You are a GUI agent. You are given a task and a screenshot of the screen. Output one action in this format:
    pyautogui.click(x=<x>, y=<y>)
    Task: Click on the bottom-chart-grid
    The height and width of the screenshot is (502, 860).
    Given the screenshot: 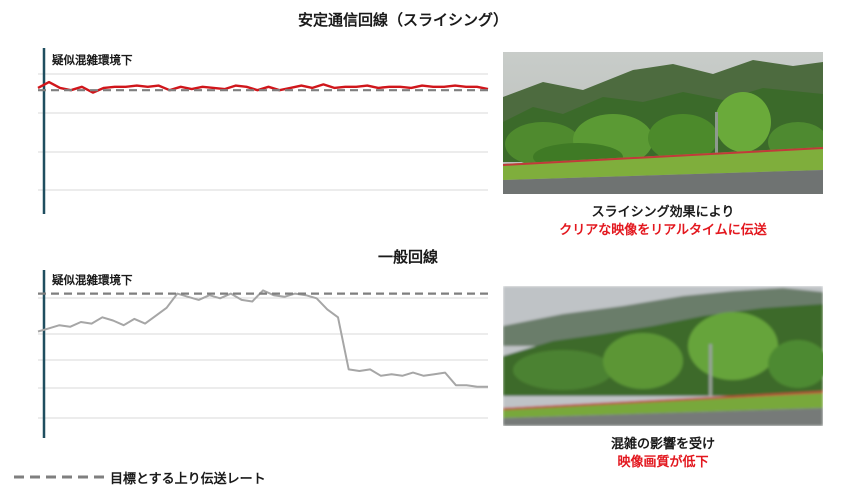 What is the action you would take?
    pyautogui.click(x=263, y=358)
    